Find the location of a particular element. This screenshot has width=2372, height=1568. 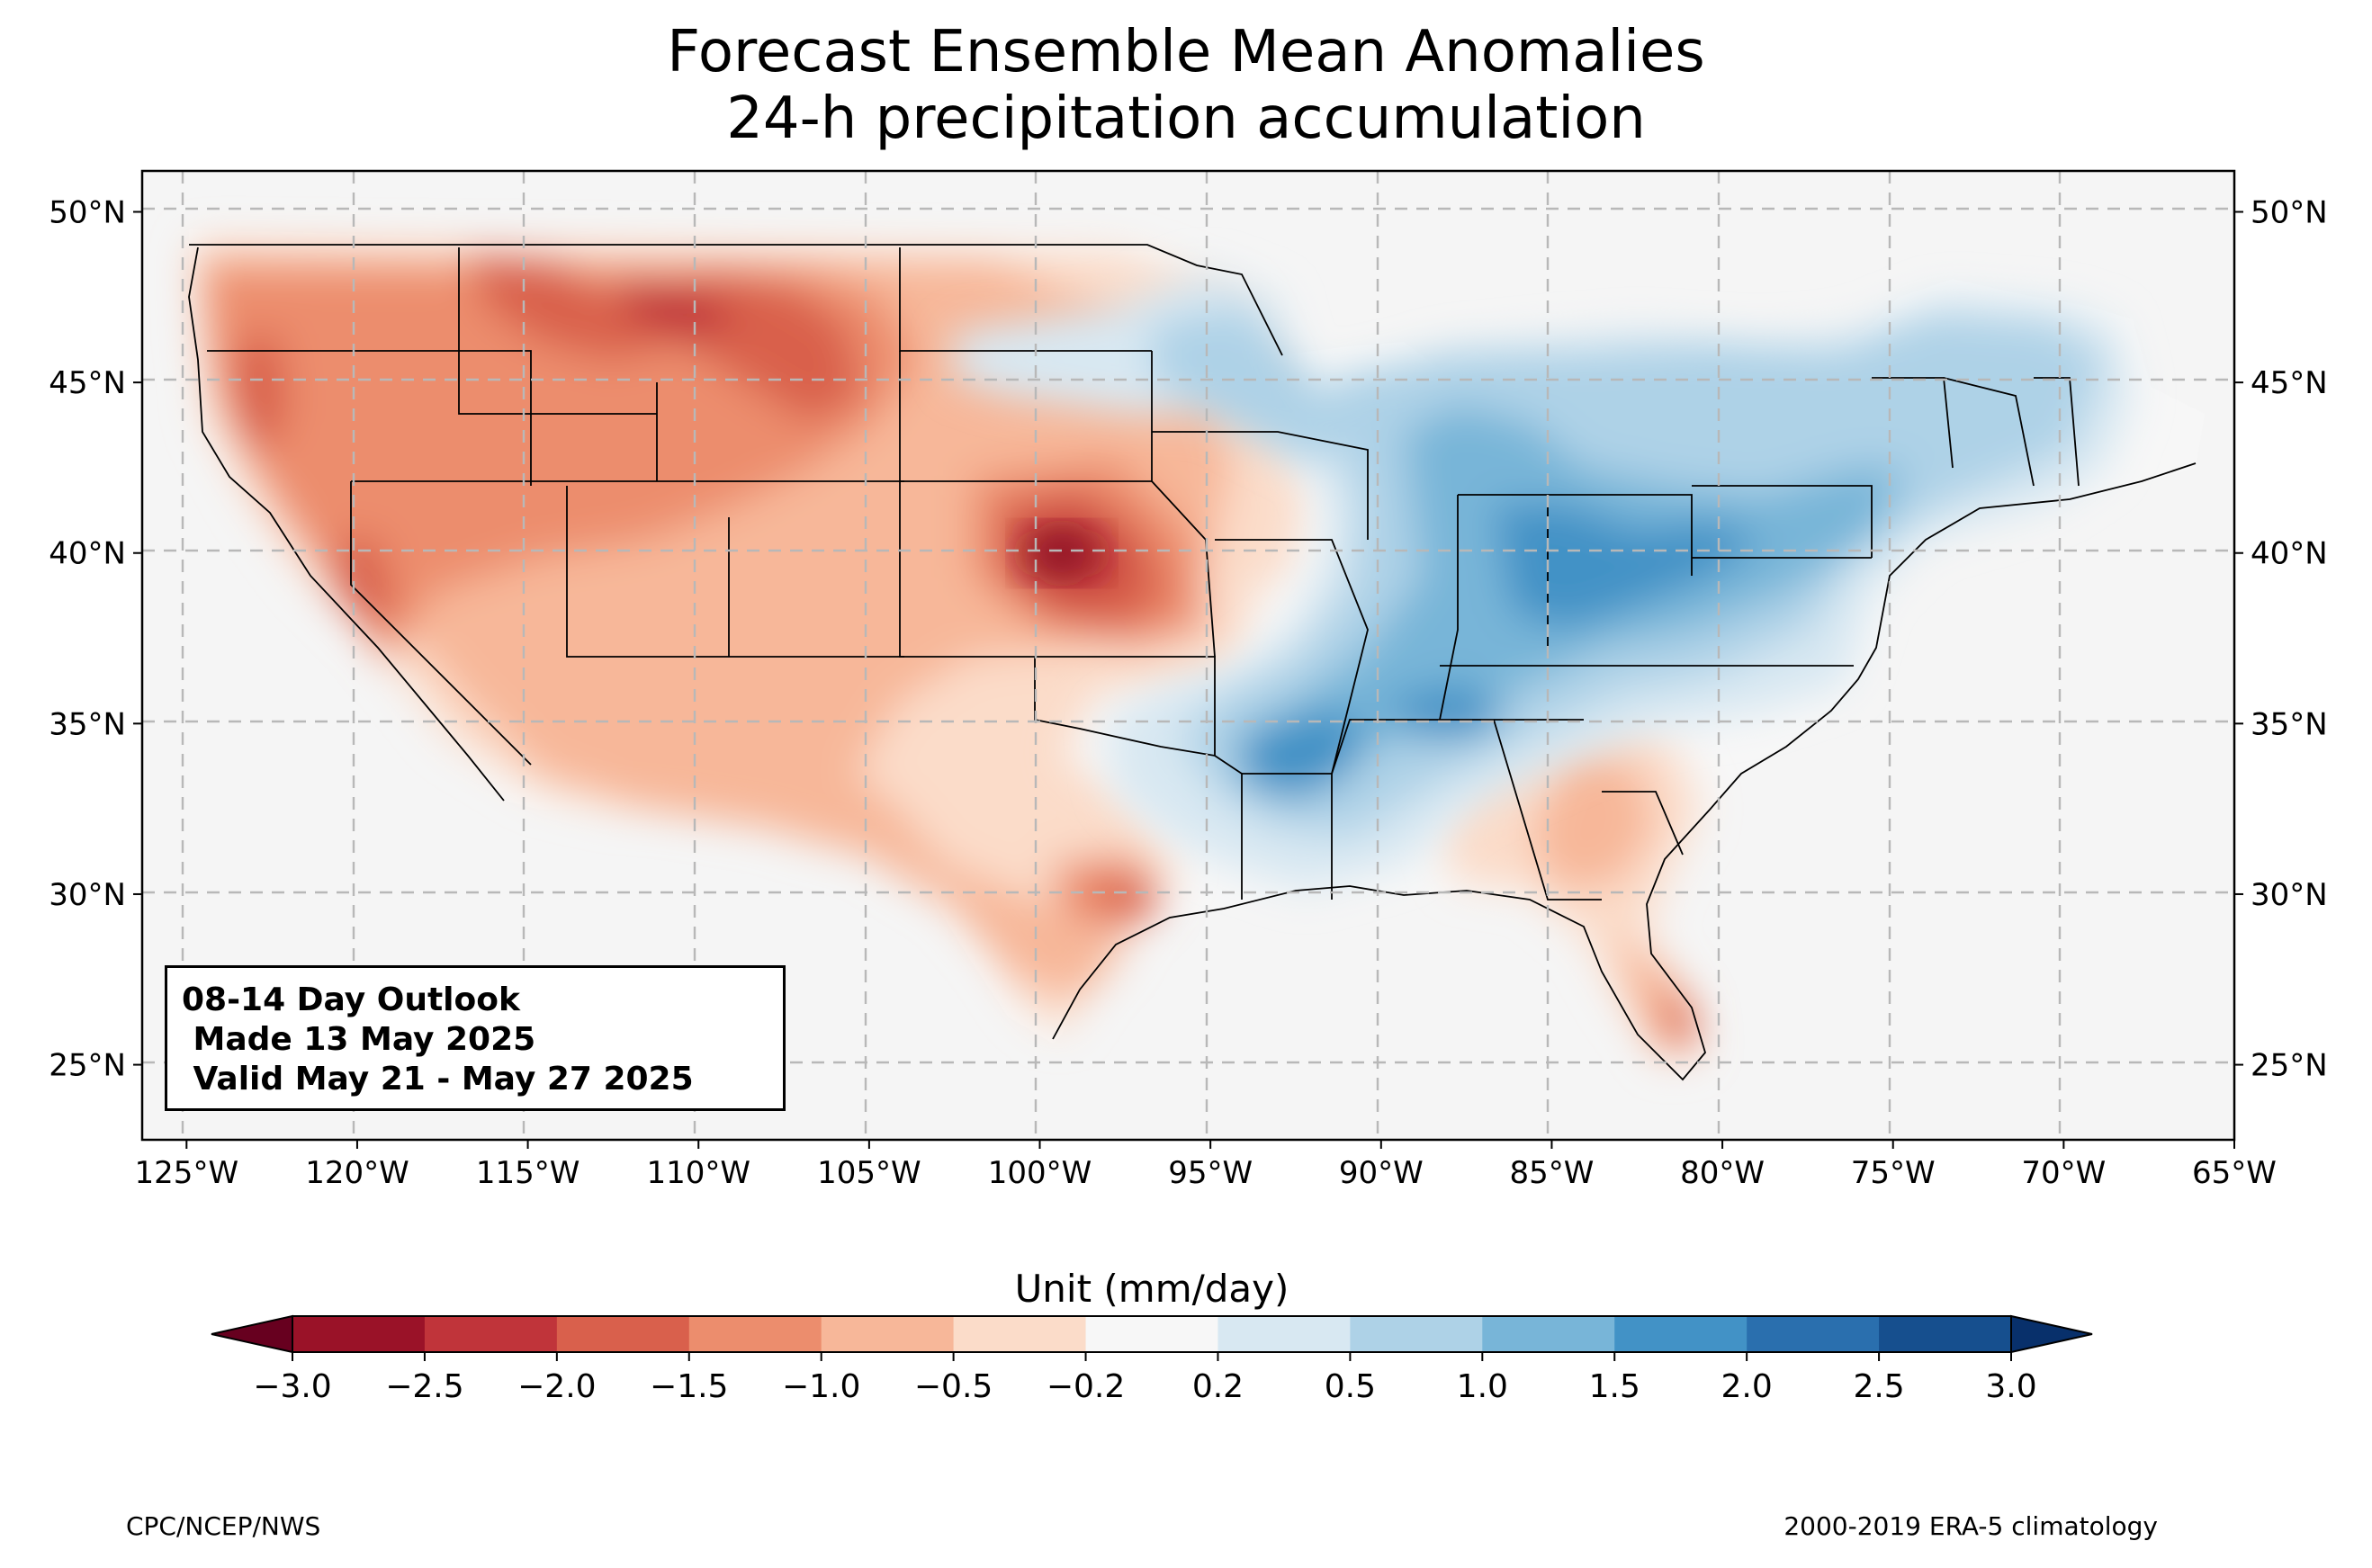

lon-tick-label: 120°W is located at coordinates (357, 1173).